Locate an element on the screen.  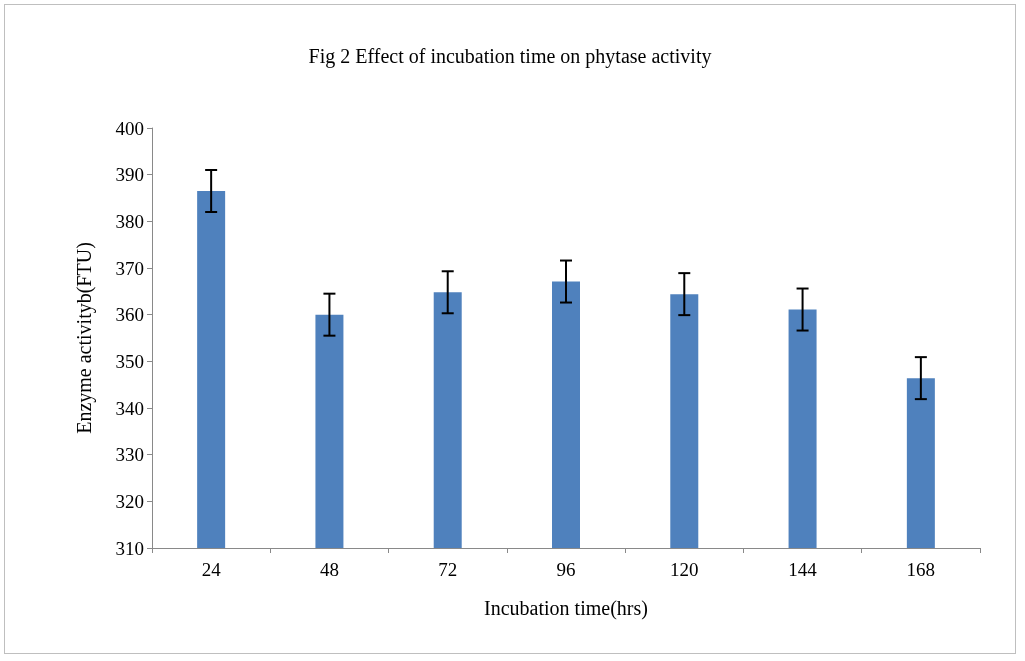
chart-title: Fig 2 Effect of incubation time on phytase activity is located at coordinates (510, 56).